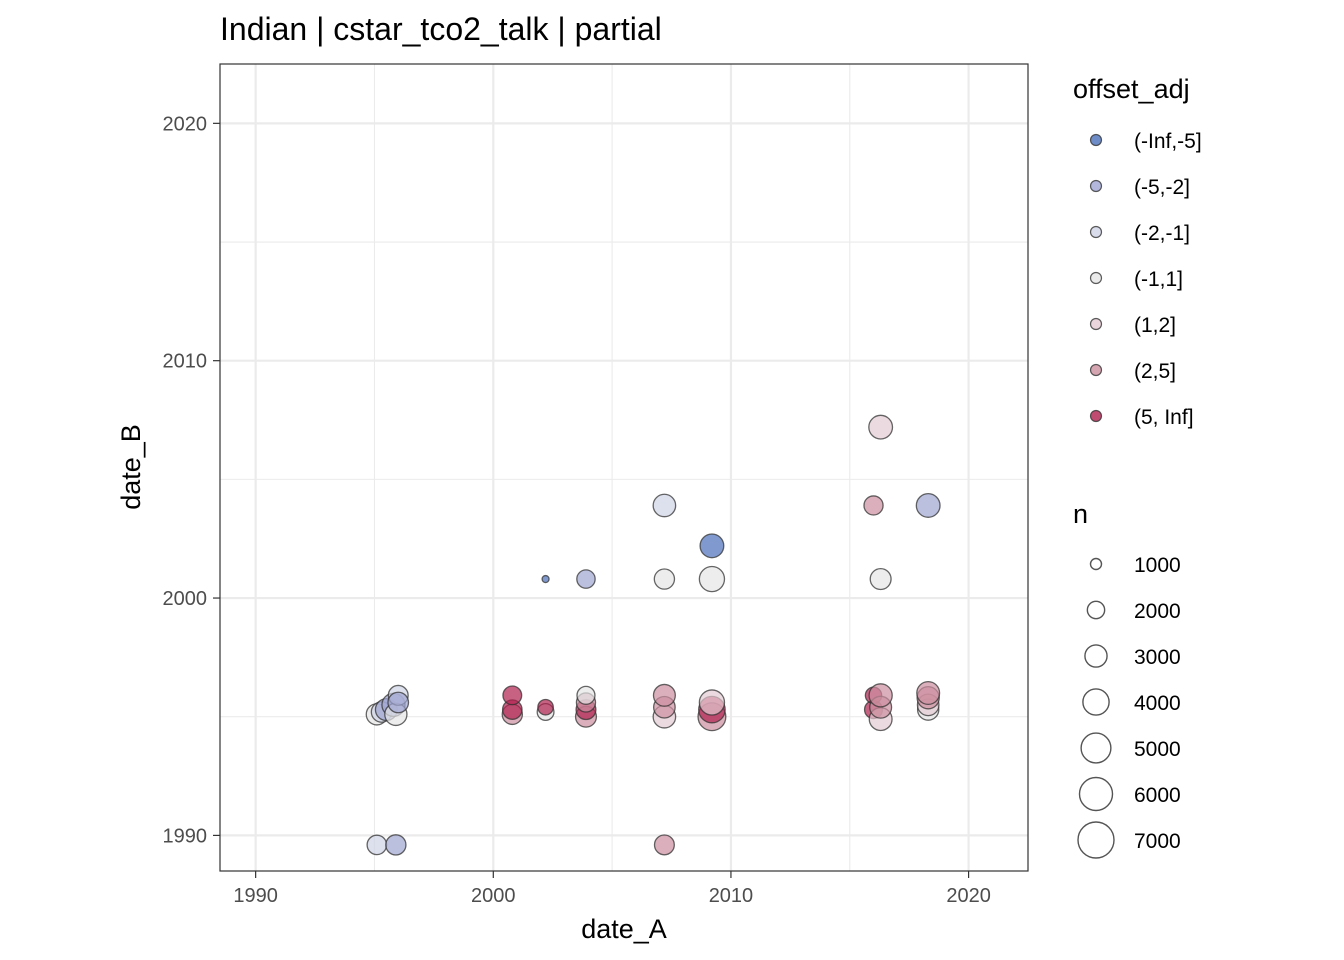 The image size is (1344, 960). I want to click on color-legend-label: (-5,-2], so click(1162, 187).